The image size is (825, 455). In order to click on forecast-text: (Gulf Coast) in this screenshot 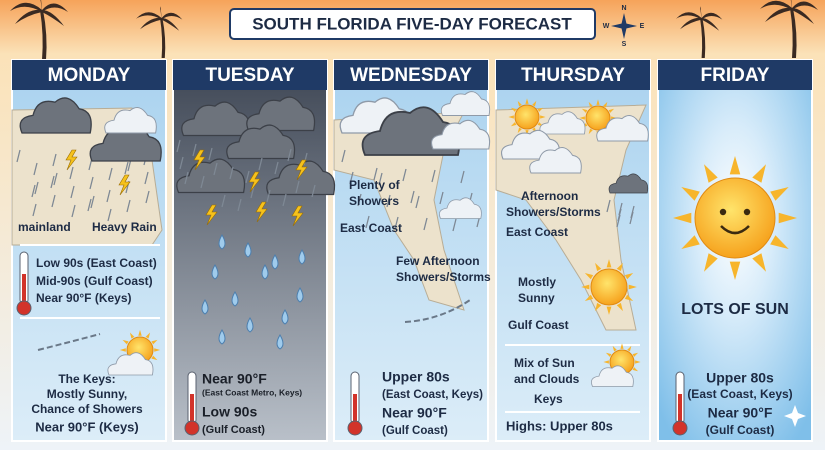, I will do `click(740, 430)`.